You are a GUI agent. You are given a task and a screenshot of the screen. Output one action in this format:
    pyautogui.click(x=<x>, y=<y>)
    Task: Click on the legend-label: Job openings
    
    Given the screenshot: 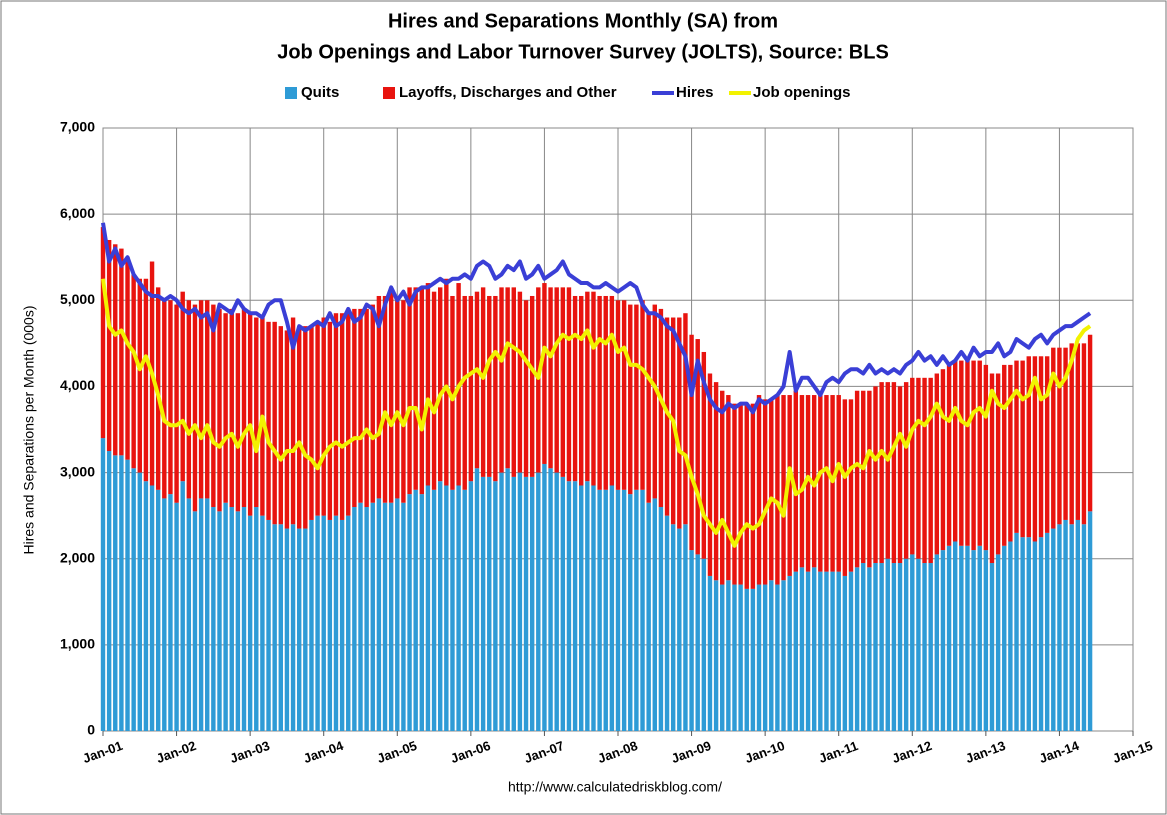 What is the action you would take?
    pyautogui.click(x=802, y=92)
    